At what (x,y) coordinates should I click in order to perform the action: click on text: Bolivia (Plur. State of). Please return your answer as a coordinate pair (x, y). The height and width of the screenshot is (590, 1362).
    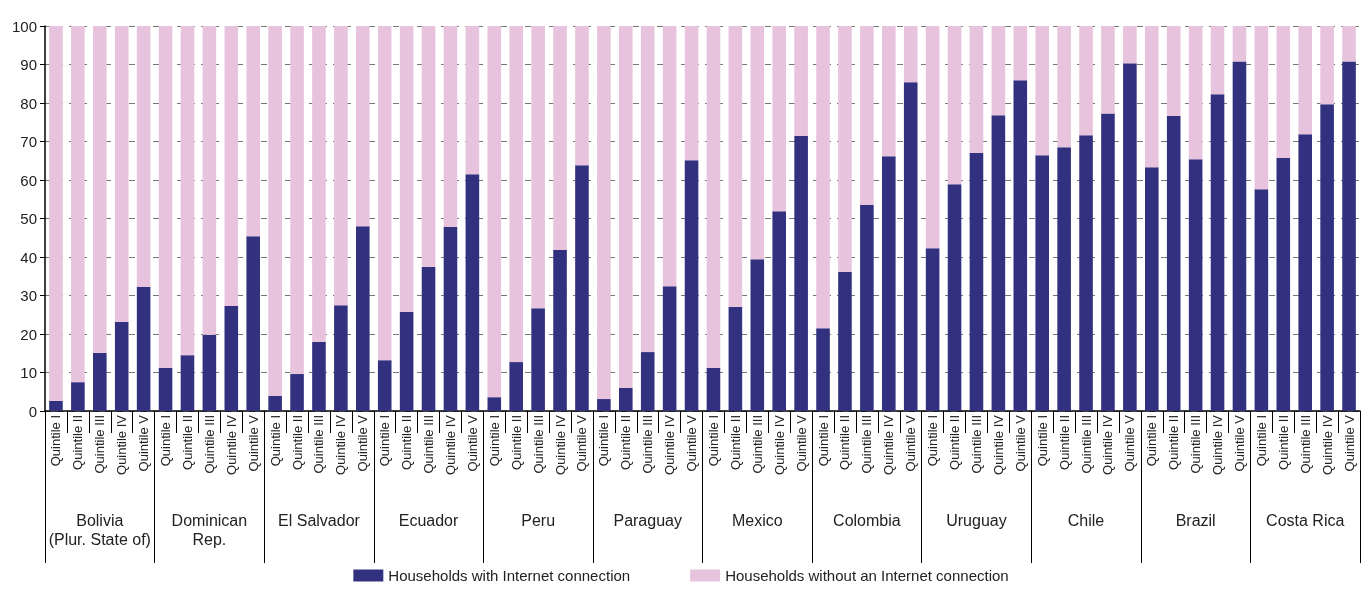
    Looking at the image, I should click on (99, 530).